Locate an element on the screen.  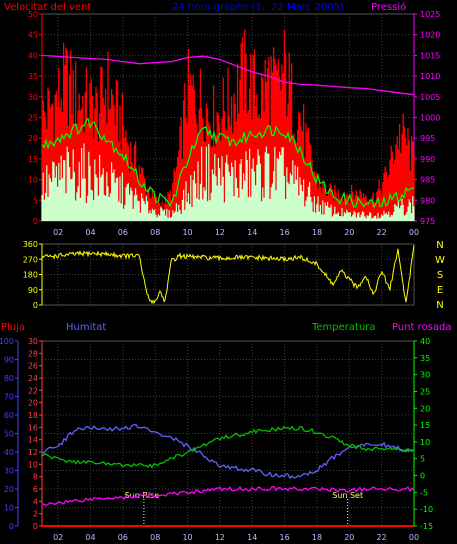
sunset-label: Sun Set is located at coordinates (347, 495).